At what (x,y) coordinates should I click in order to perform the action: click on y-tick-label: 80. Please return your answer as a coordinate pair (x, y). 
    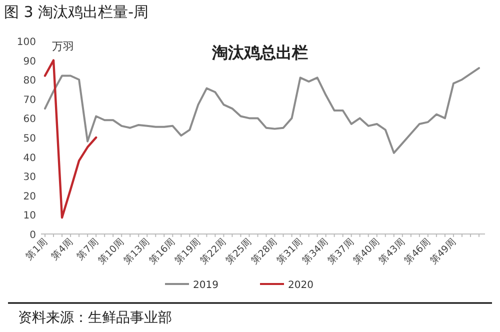
    Looking at the image, I should click on (29, 81).